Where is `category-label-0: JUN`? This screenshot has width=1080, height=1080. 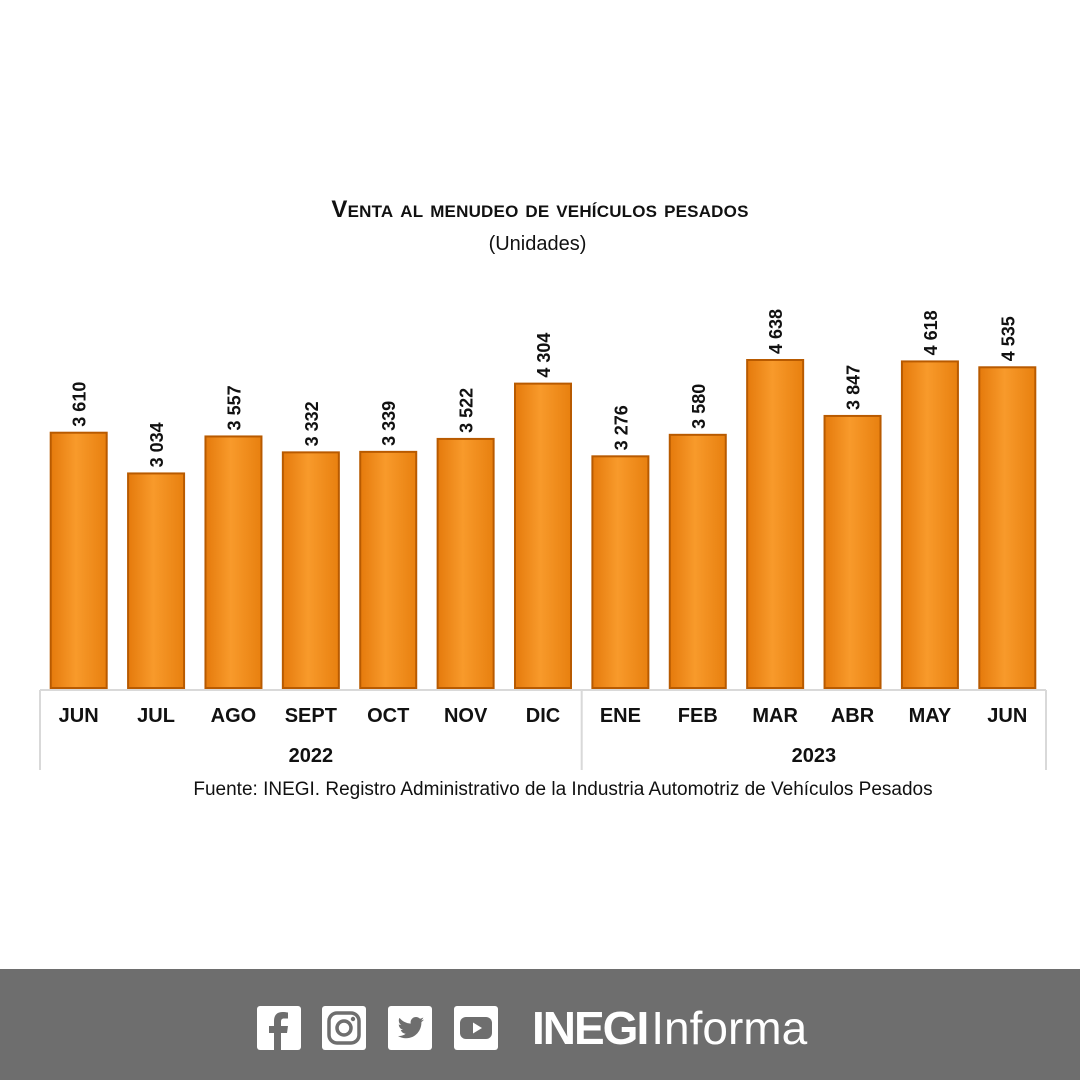
category-label-0: JUN is located at coordinates (79, 716).